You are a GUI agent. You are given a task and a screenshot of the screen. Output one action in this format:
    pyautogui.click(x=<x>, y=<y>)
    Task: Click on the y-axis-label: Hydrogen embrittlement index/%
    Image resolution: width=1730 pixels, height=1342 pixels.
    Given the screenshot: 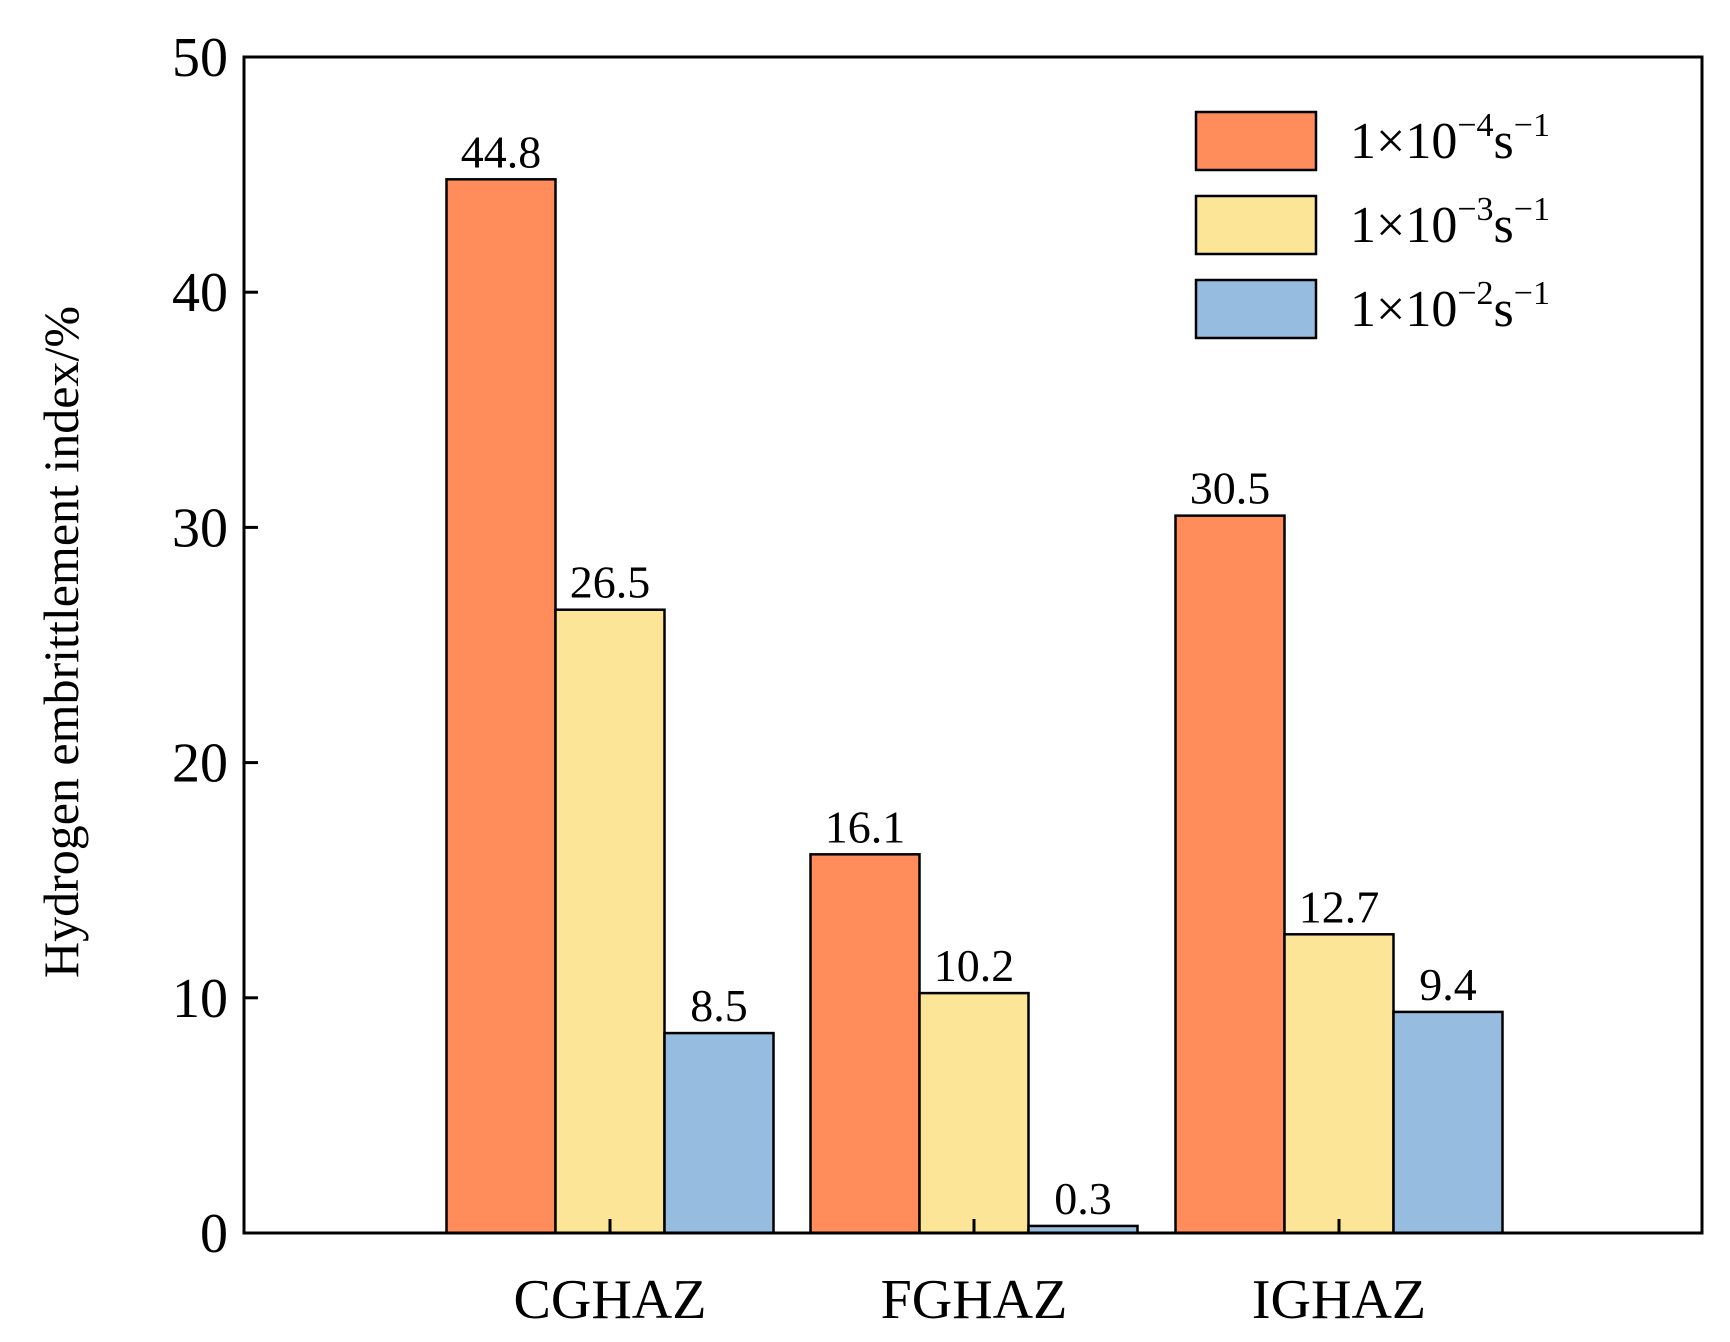 What is the action you would take?
    pyautogui.click(x=61, y=642)
    